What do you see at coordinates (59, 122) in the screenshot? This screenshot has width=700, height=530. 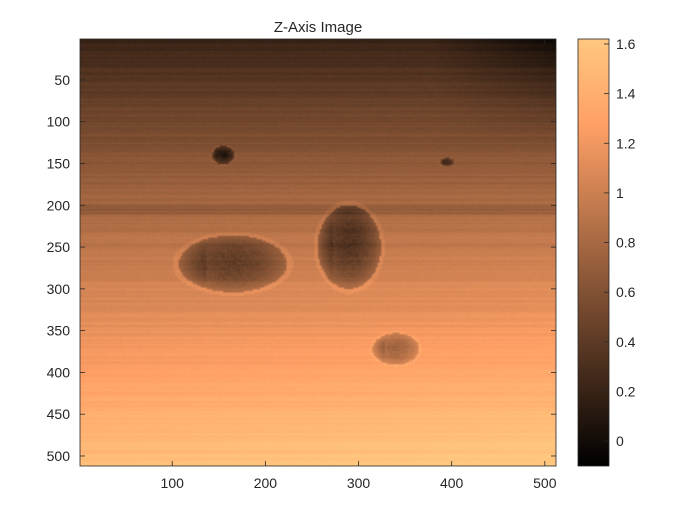 I see `y-tick-label: 100` at bounding box center [59, 122].